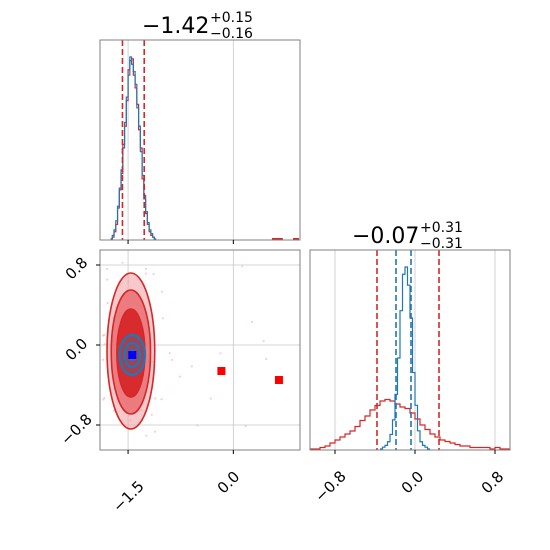  What do you see at coordinates (441, 244) in the screenshot?
I see `y-marginal-title-lower: −0.31` at bounding box center [441, 244].